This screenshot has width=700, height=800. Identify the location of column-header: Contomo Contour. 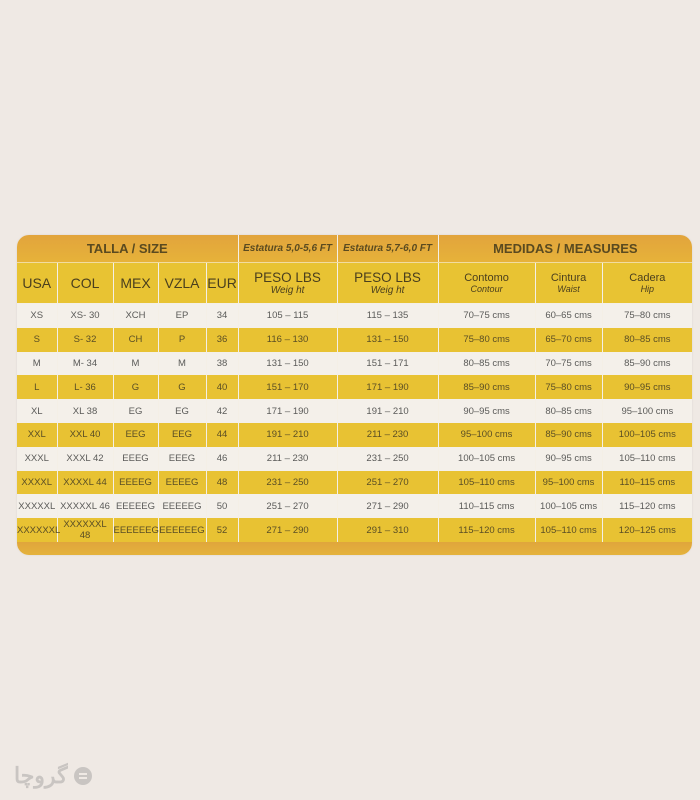
(487, 283).